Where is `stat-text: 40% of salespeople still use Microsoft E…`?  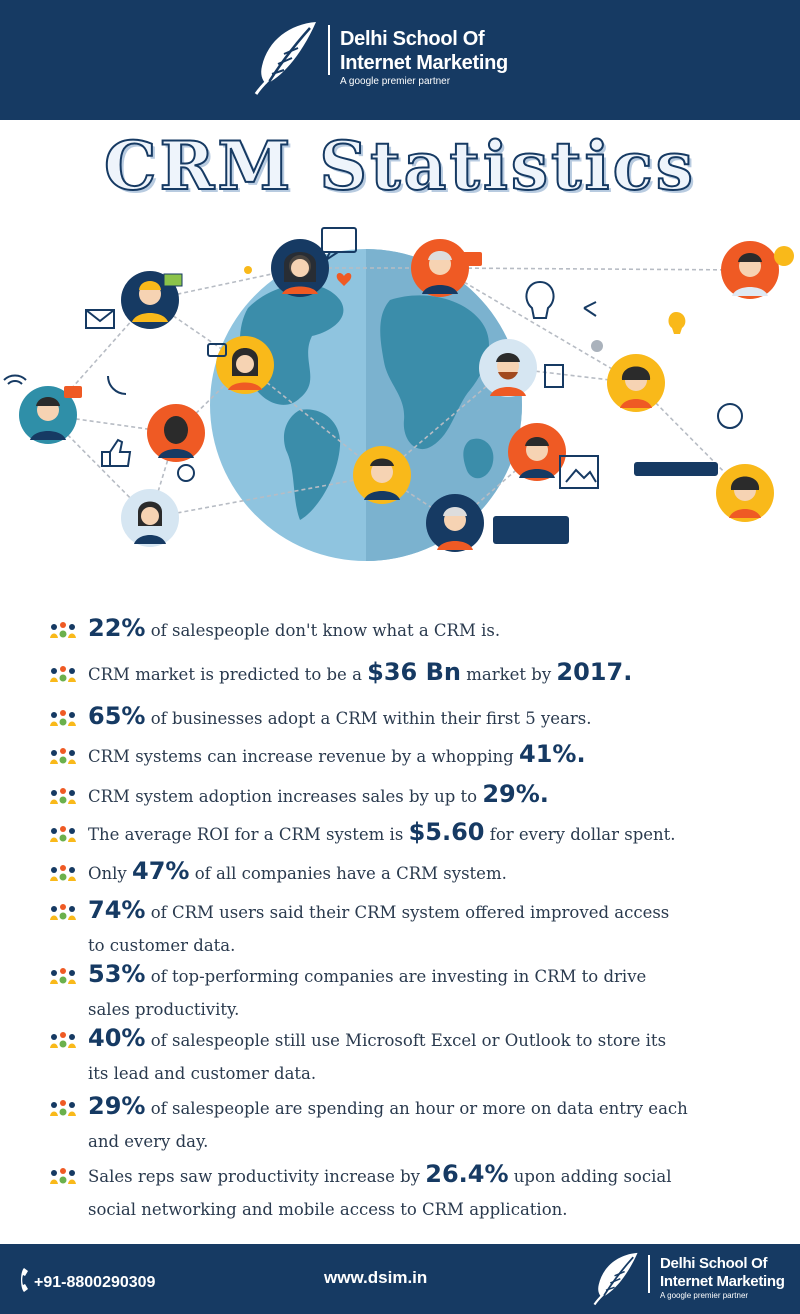
stat-text: 40% of salespeople still use Microsoft E… is located at coordinates (372, 1056).